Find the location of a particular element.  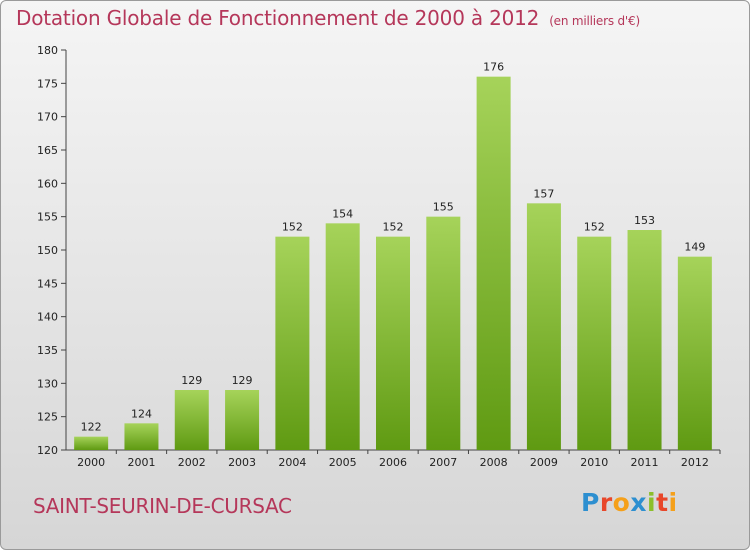

y-tick-label: 145 is located at coordinates (47, 283).